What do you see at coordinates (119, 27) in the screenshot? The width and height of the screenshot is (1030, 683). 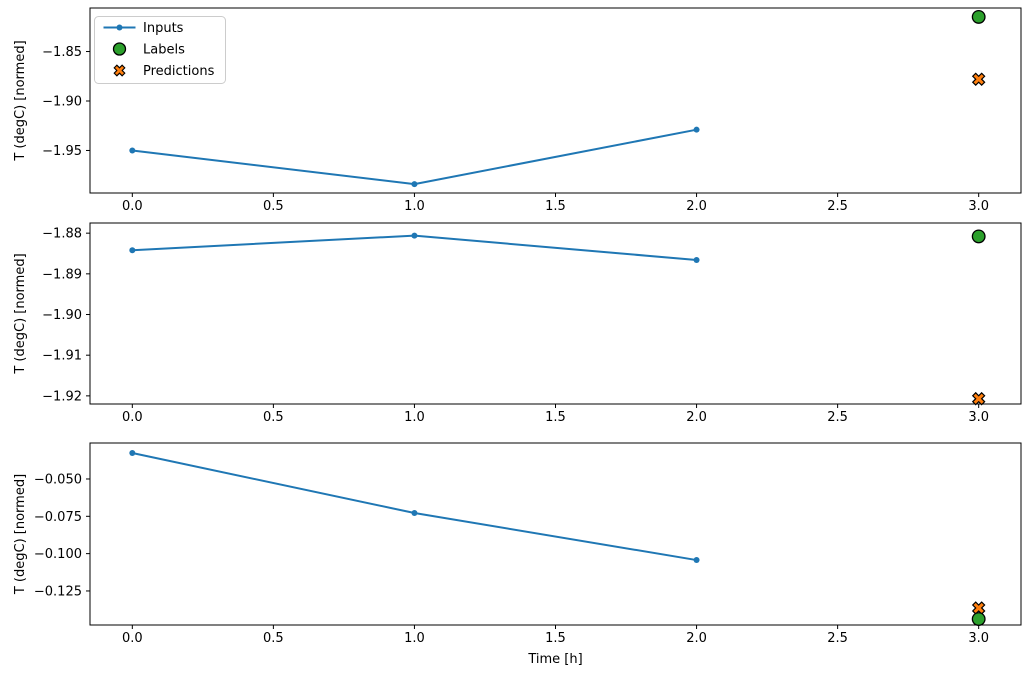 I see `legend-inputs-icon` at bounding box center [119, 27].